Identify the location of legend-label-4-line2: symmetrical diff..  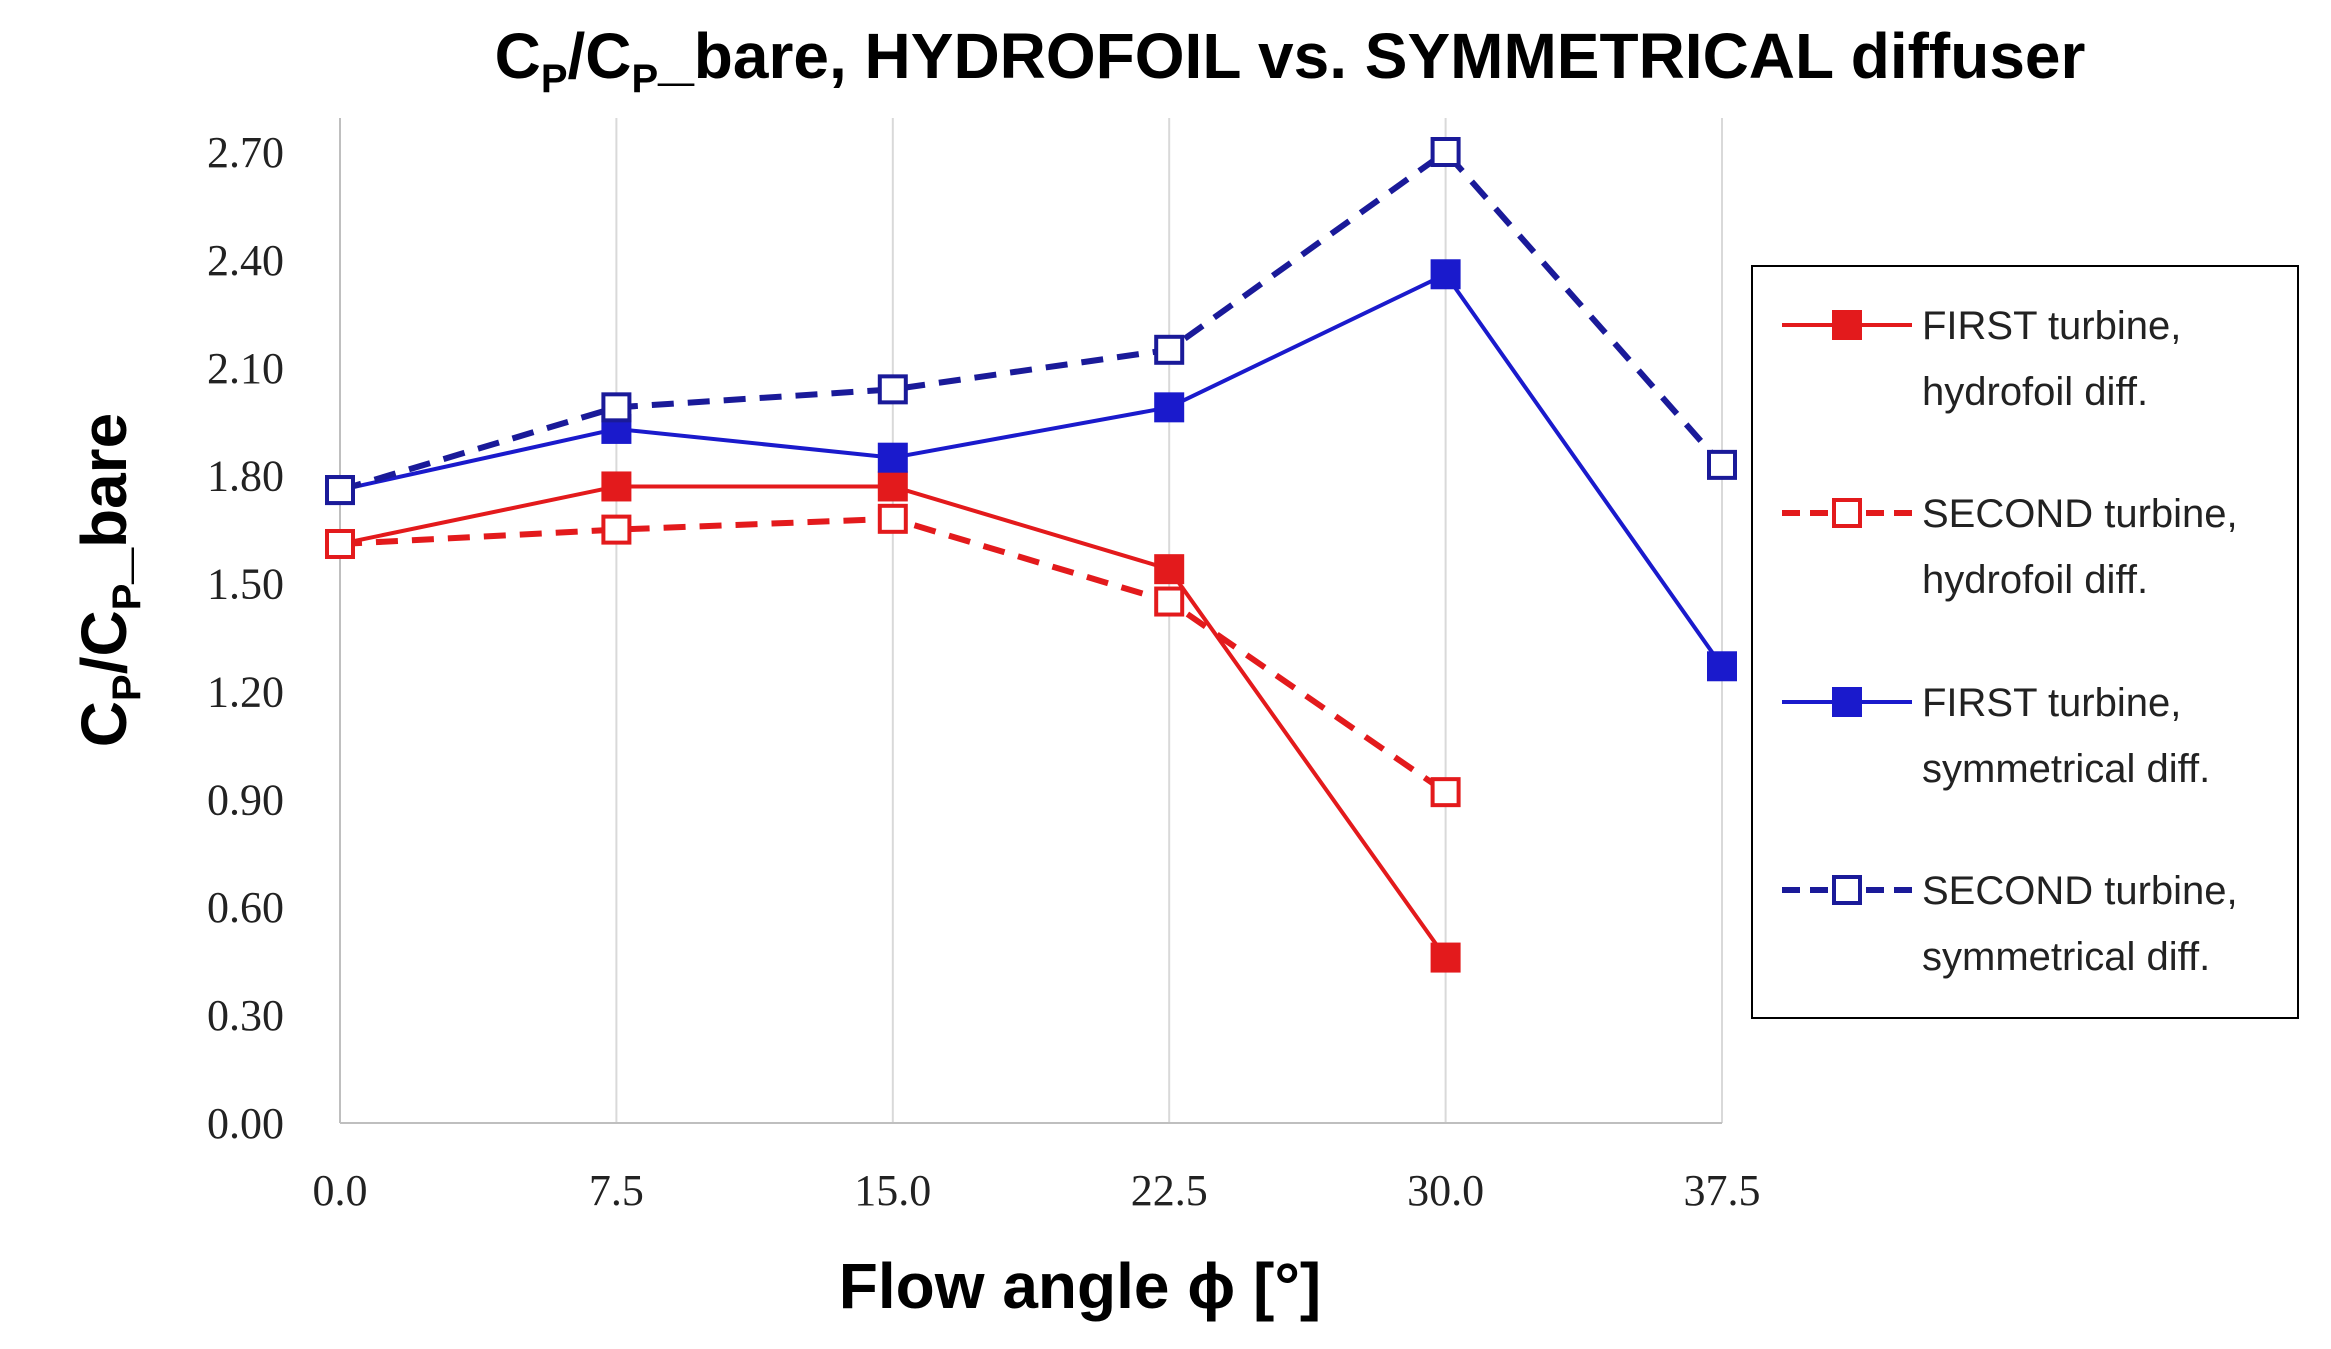
(2066, 957).